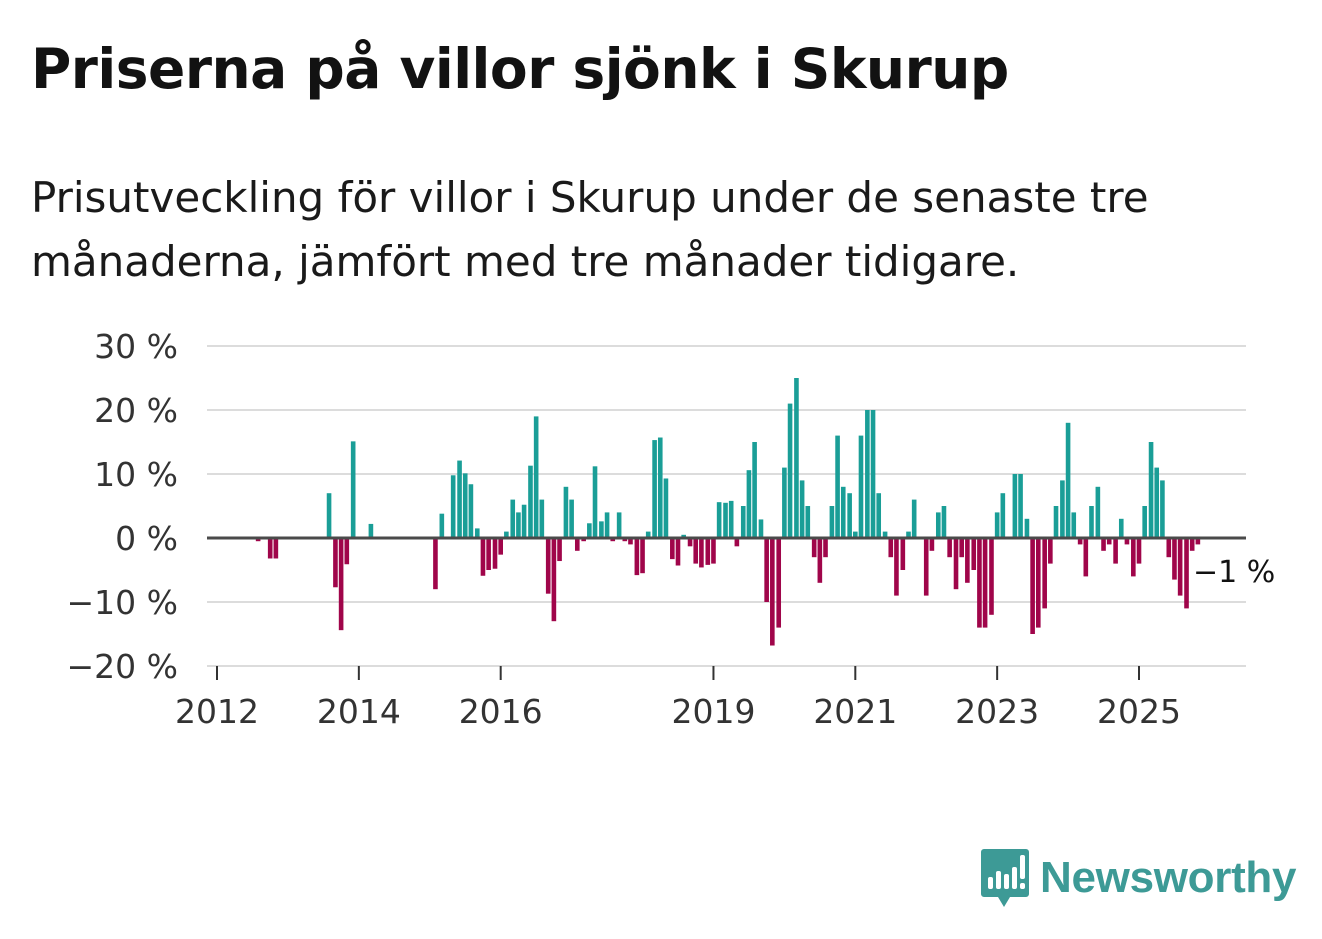 The height and width of the screenshot is (939, 1322). I want to click on x-tick-label: 2019, so click(713, 711).